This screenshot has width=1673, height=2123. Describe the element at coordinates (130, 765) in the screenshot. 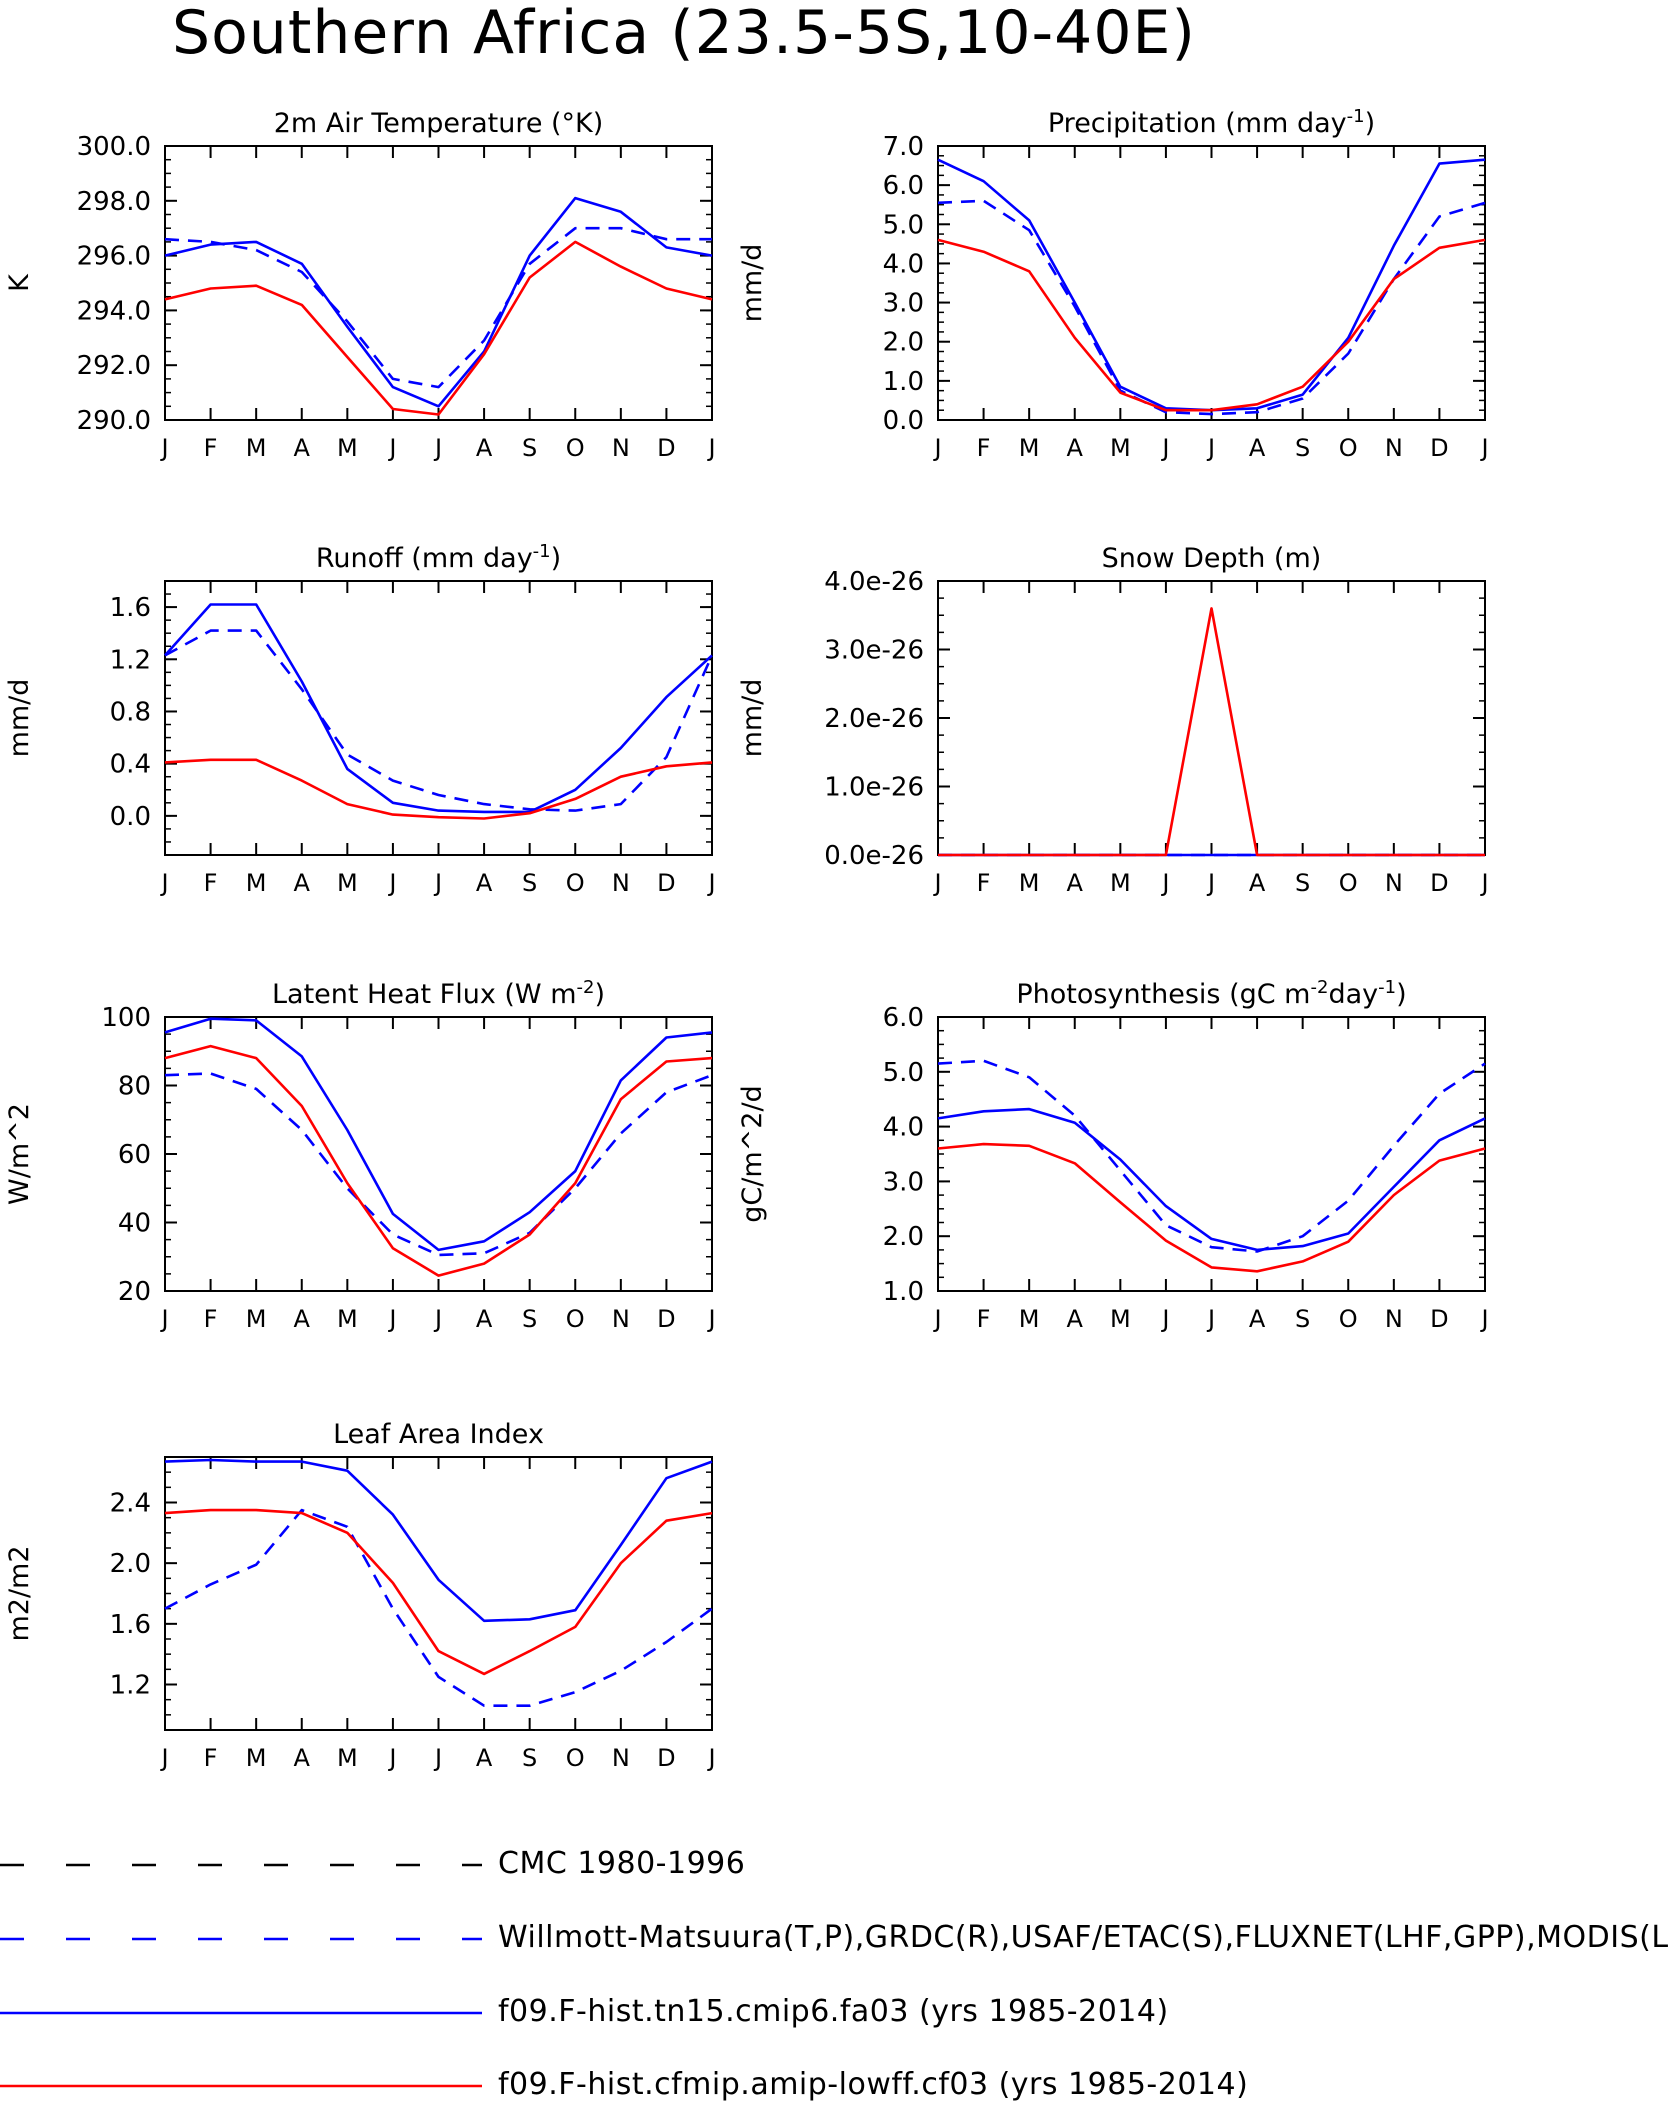

I see `y-tick-label: 0.4` at that location.